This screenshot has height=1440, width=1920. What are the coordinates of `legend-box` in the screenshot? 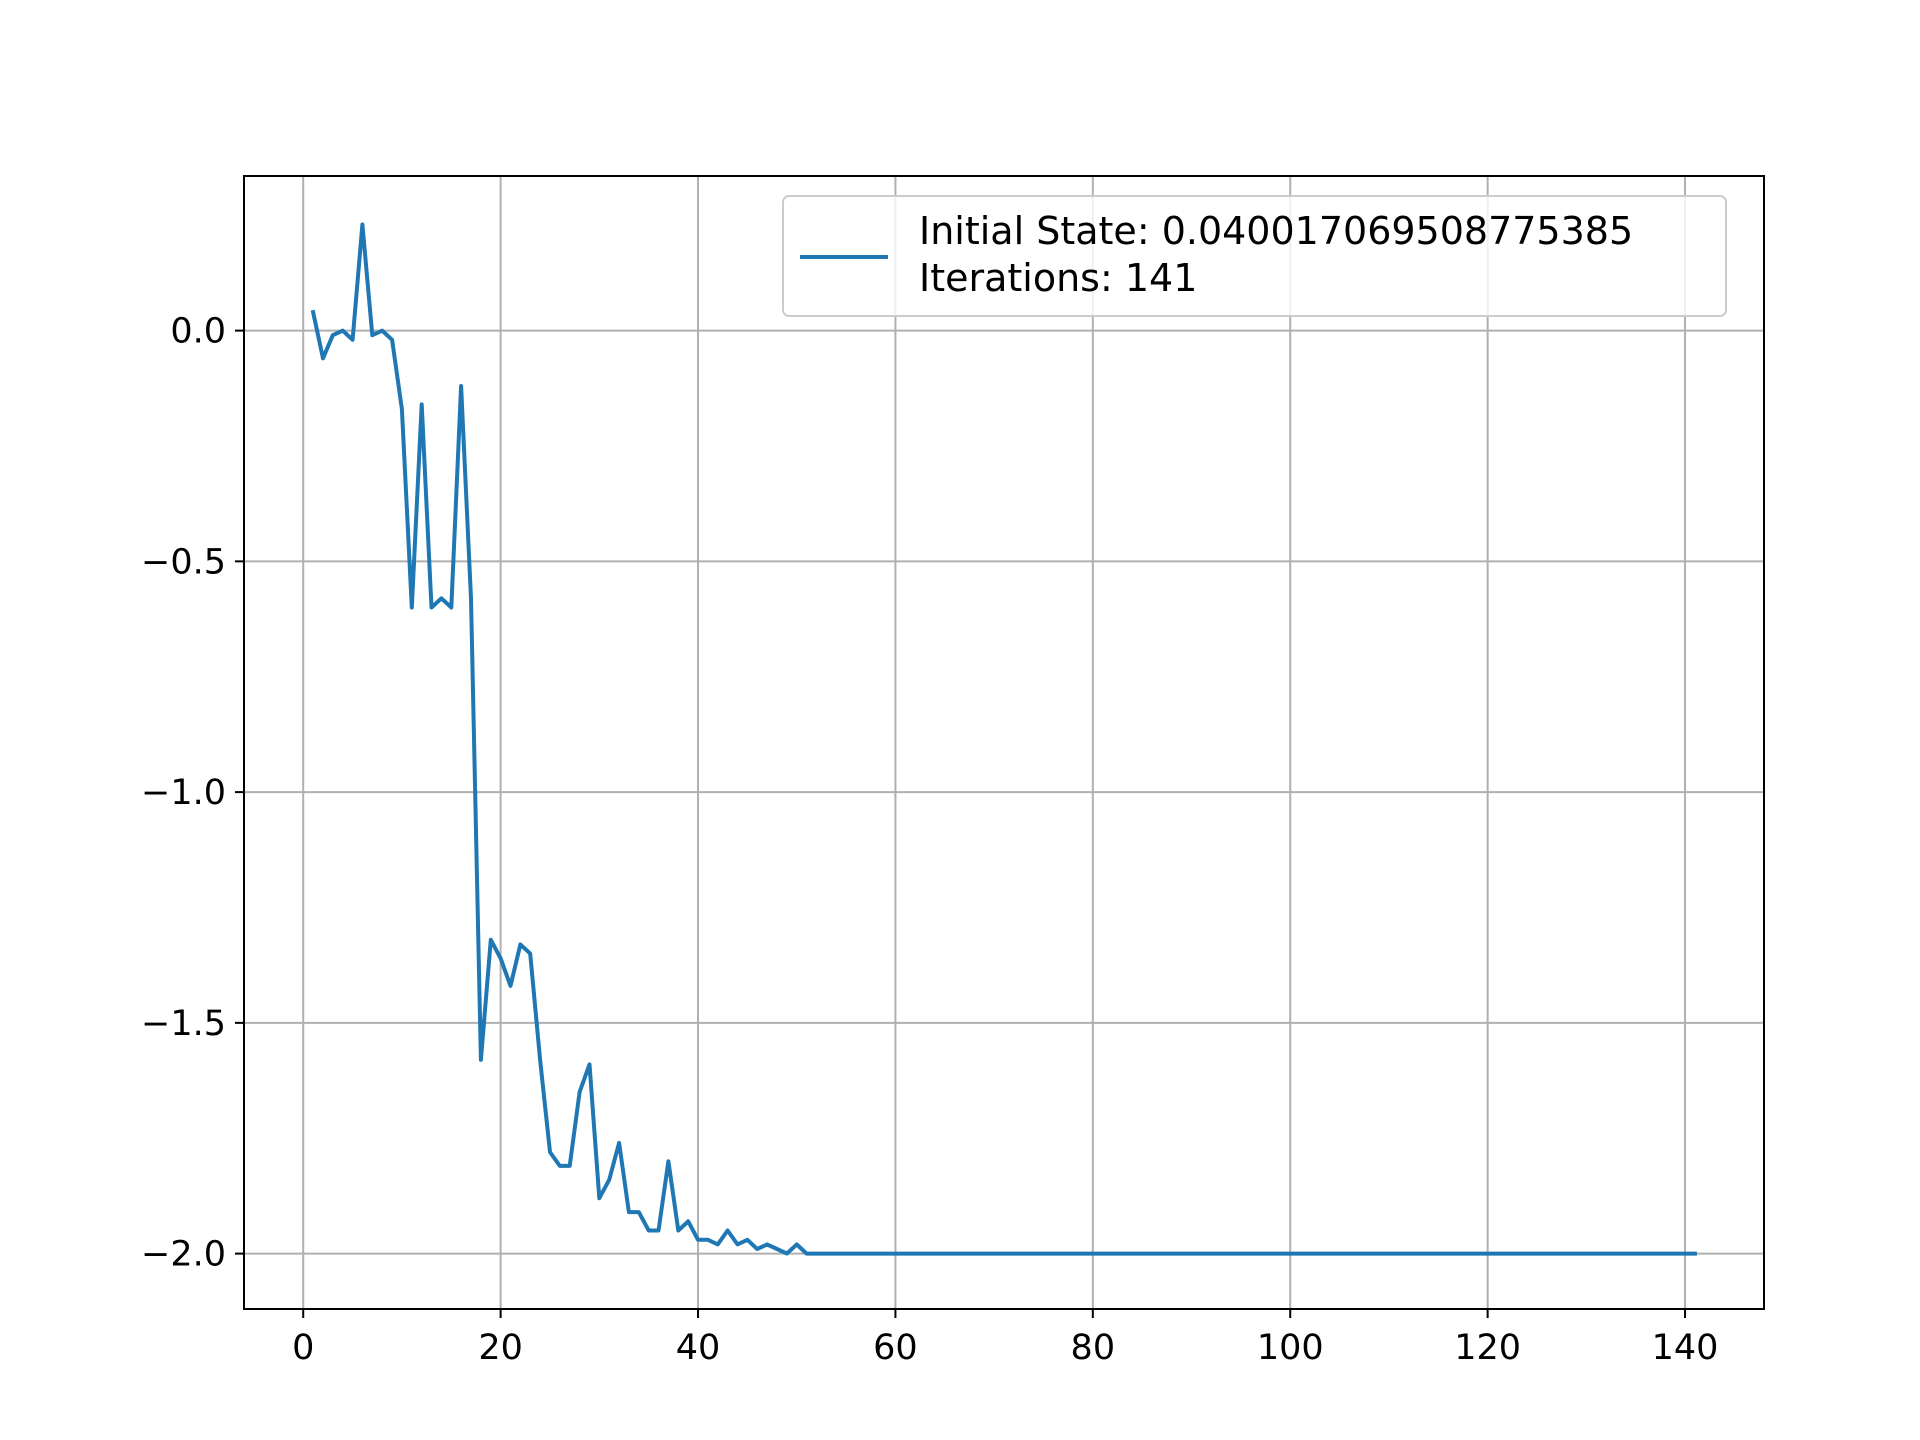 It's located at (1254, 256).